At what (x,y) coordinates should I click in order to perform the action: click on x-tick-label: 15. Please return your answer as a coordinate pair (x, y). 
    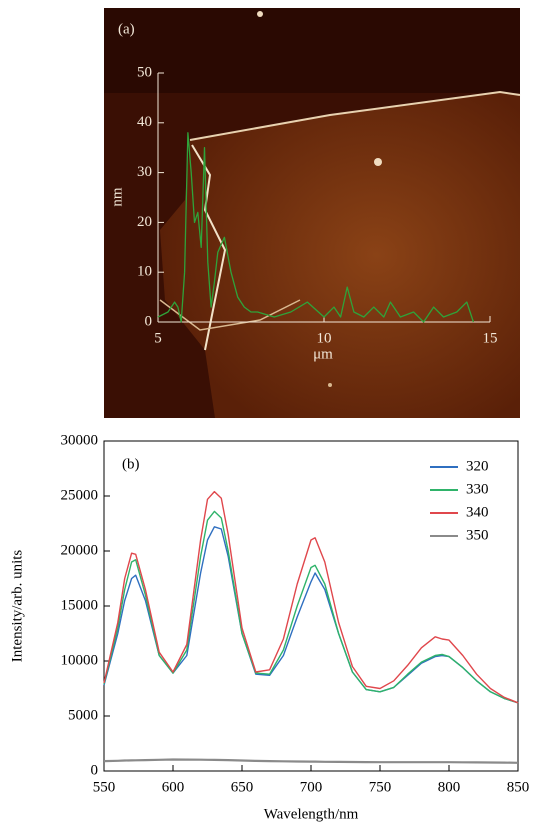
    Looking at the image, I should click on (490, 338).